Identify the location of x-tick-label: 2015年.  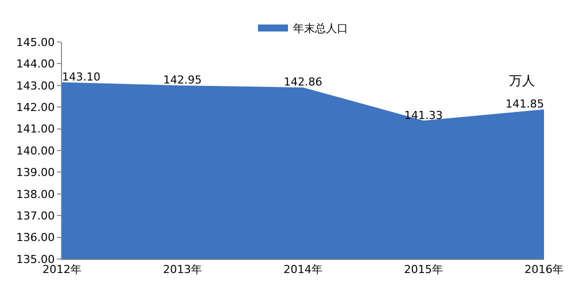
(423, 269).